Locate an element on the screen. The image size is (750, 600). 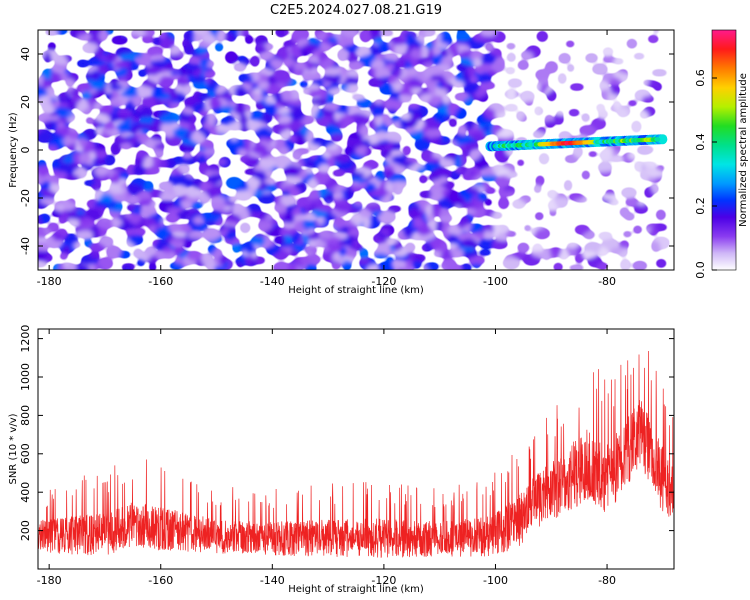
colorbar-frame is located at coordinates (724, 150).